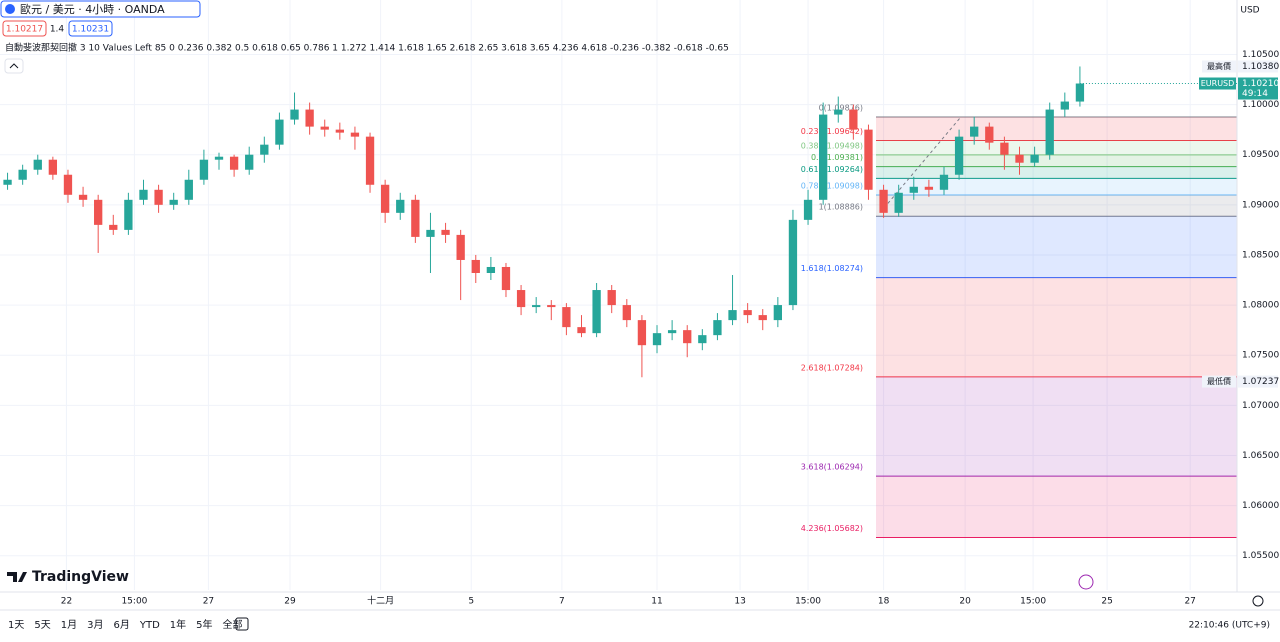 The height and width of the screenshot is (642, 1280). Describe the element at coordinates (1255, 94) in the screenshot. I see `countdown: 49:14` at that location.